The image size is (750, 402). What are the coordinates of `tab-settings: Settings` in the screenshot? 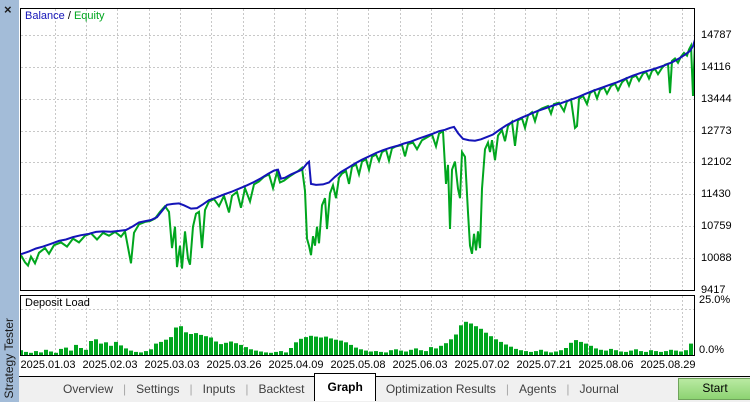 It's located at (158, 389).